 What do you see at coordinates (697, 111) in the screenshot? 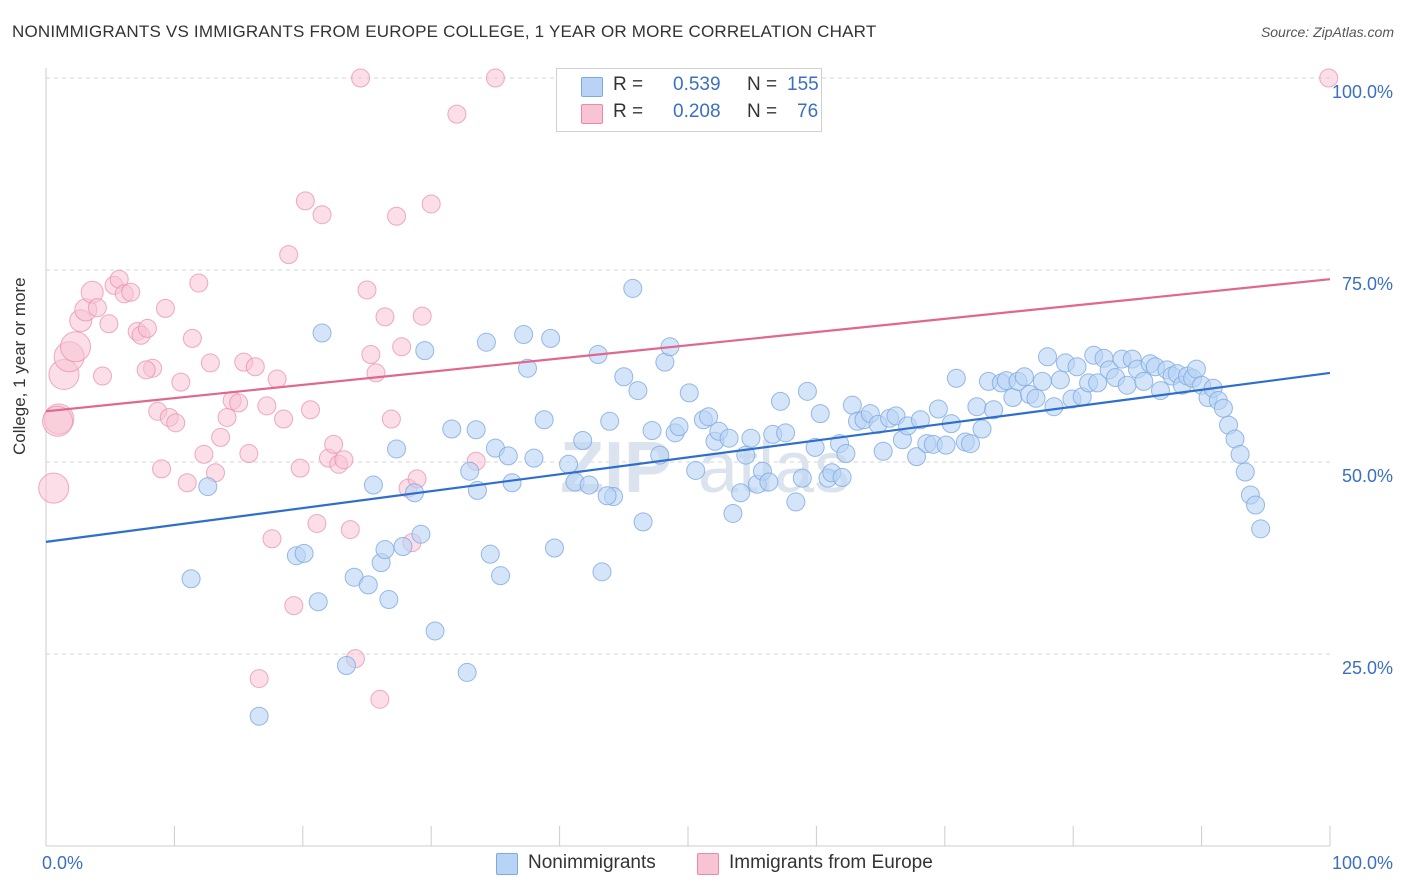
I see `r-value-pink: 0.208` at bounding box center [697, 111].